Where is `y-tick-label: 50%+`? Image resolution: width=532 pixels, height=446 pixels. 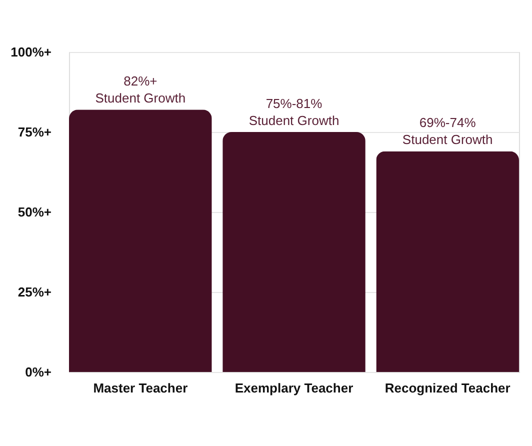 y-tick-label: 50%+ is located at coordinates (35, 212).